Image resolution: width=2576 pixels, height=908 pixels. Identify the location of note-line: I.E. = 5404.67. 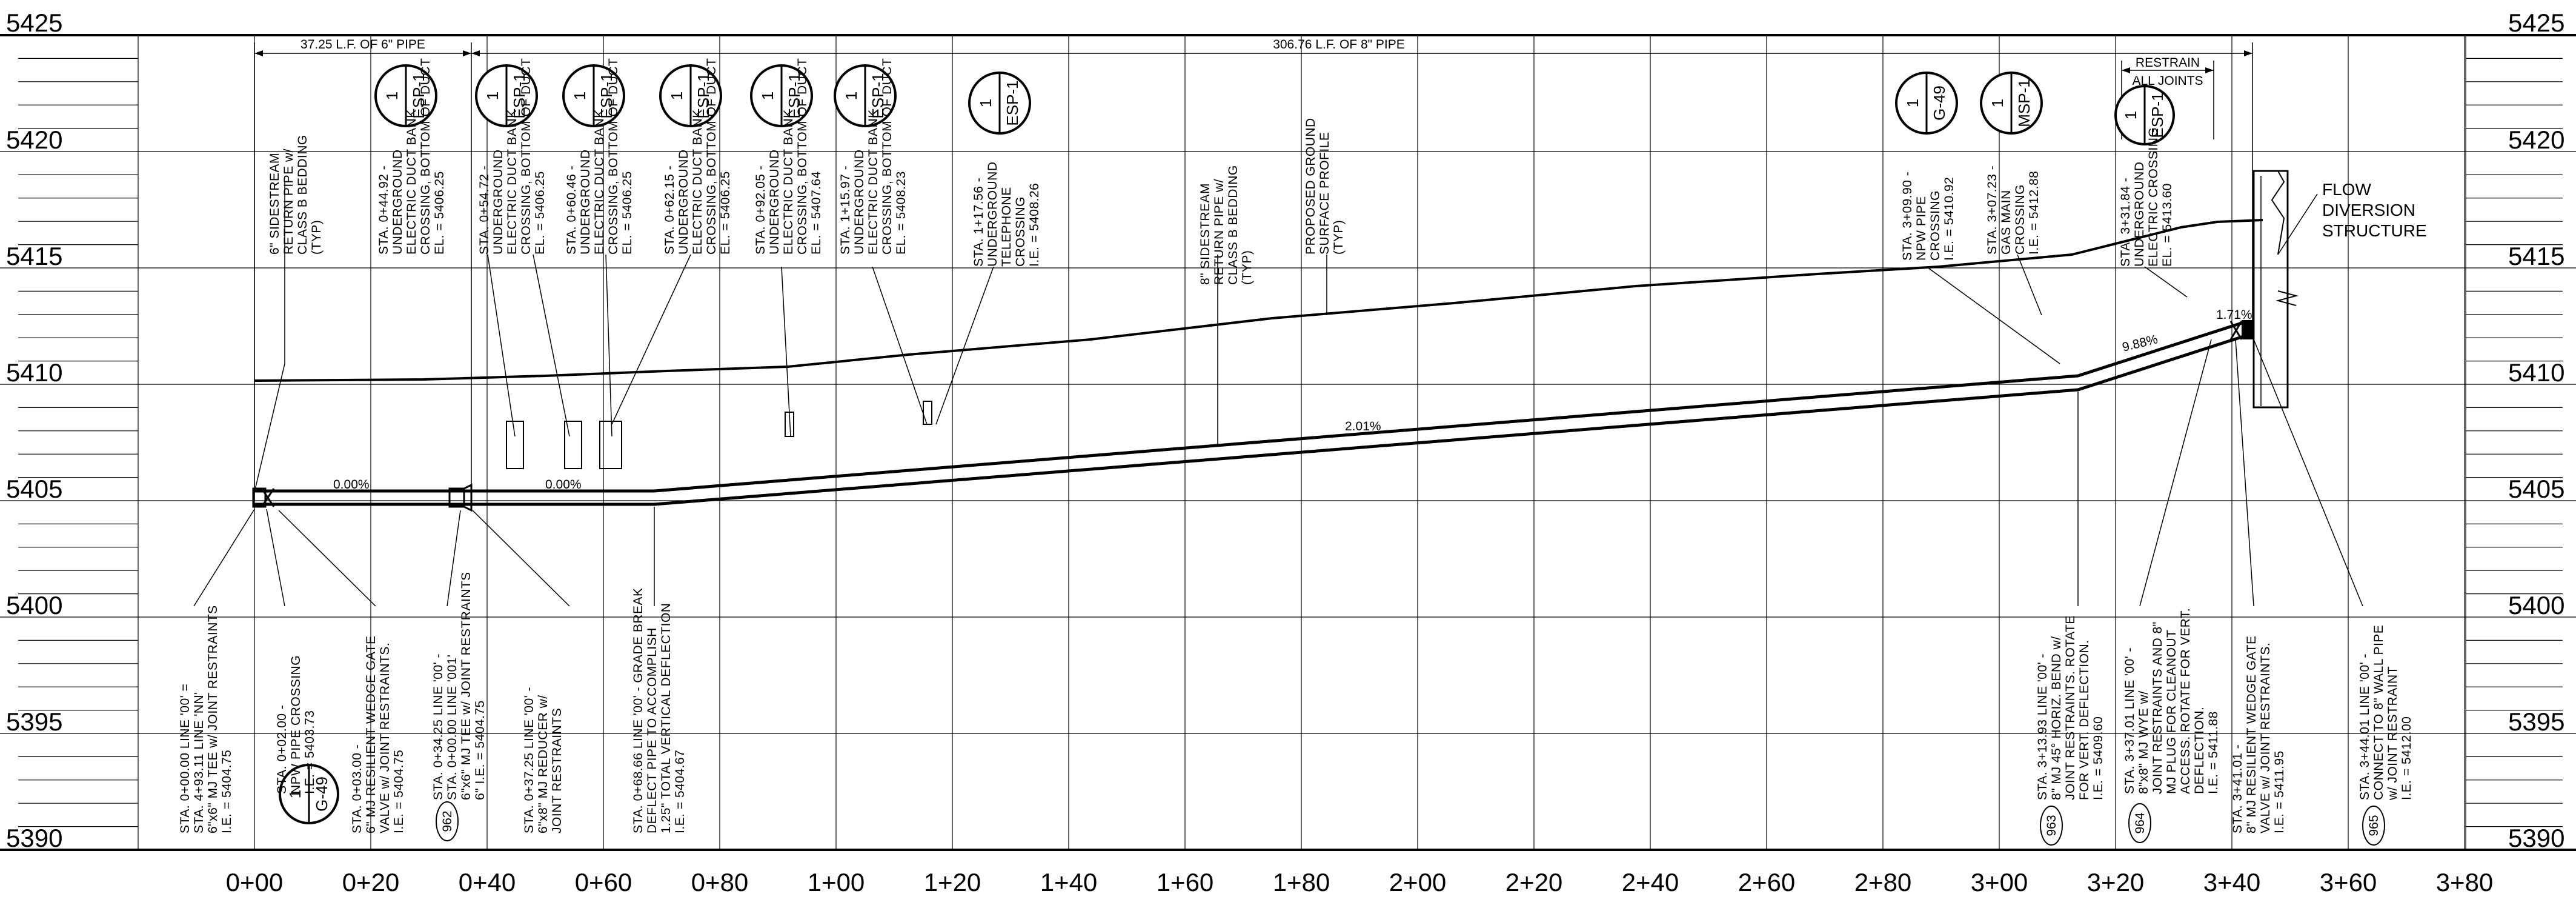
(680, 791).